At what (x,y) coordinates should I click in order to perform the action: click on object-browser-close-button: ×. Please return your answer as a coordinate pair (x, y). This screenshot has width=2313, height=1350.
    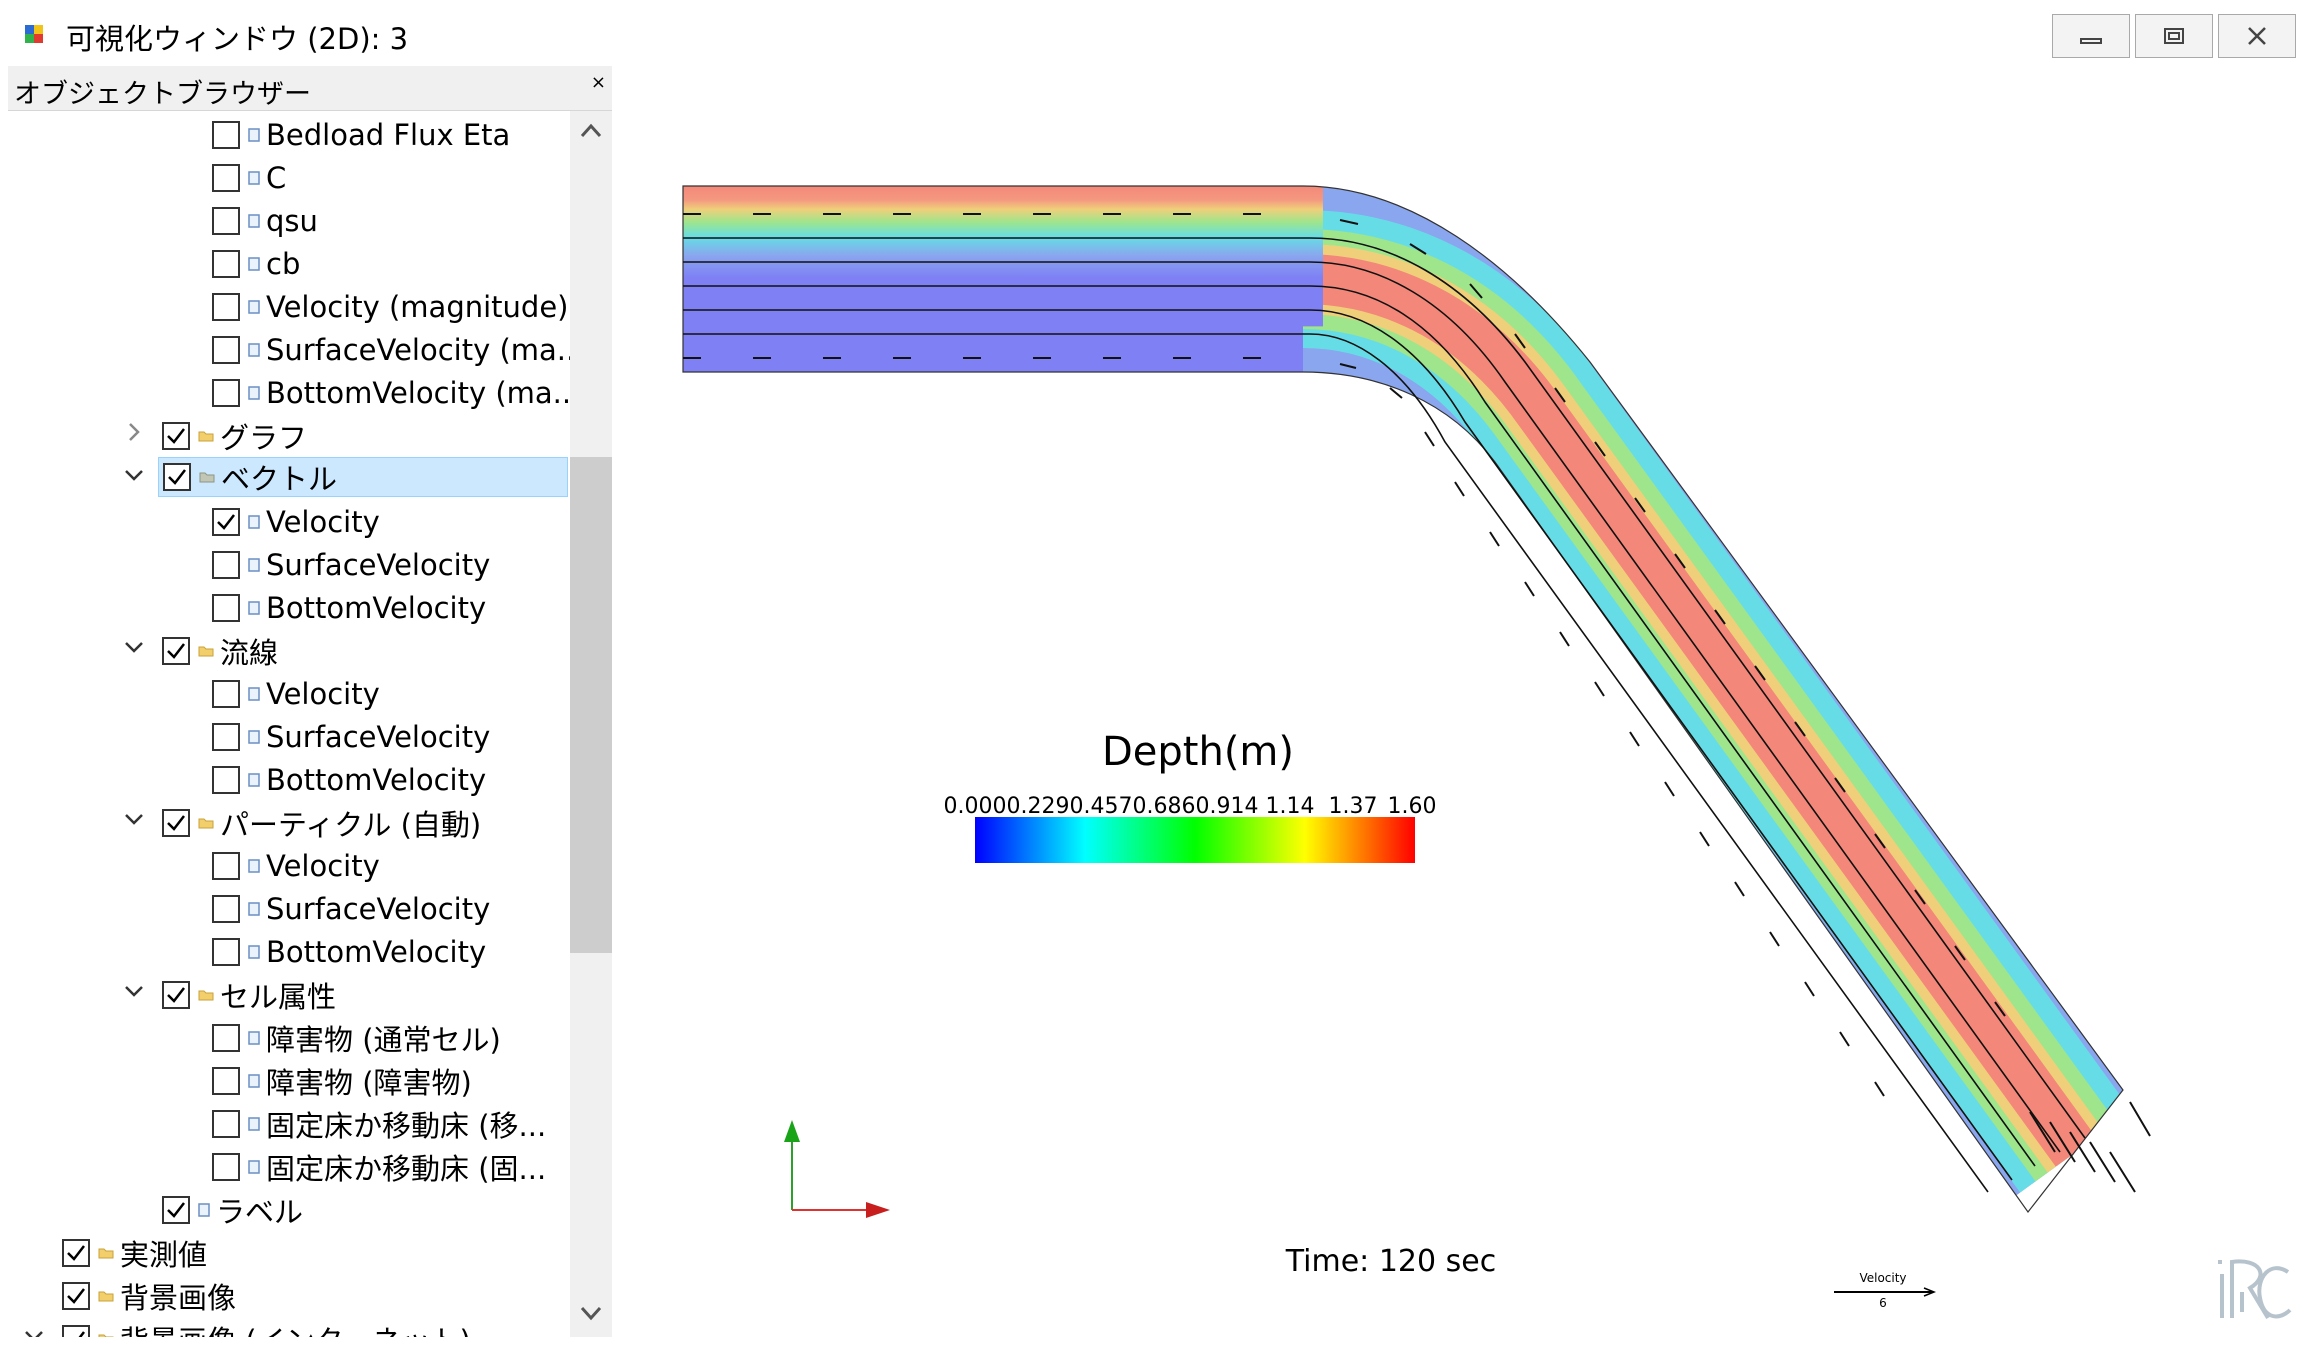
    Looking at the image, I should click on (598, 82).